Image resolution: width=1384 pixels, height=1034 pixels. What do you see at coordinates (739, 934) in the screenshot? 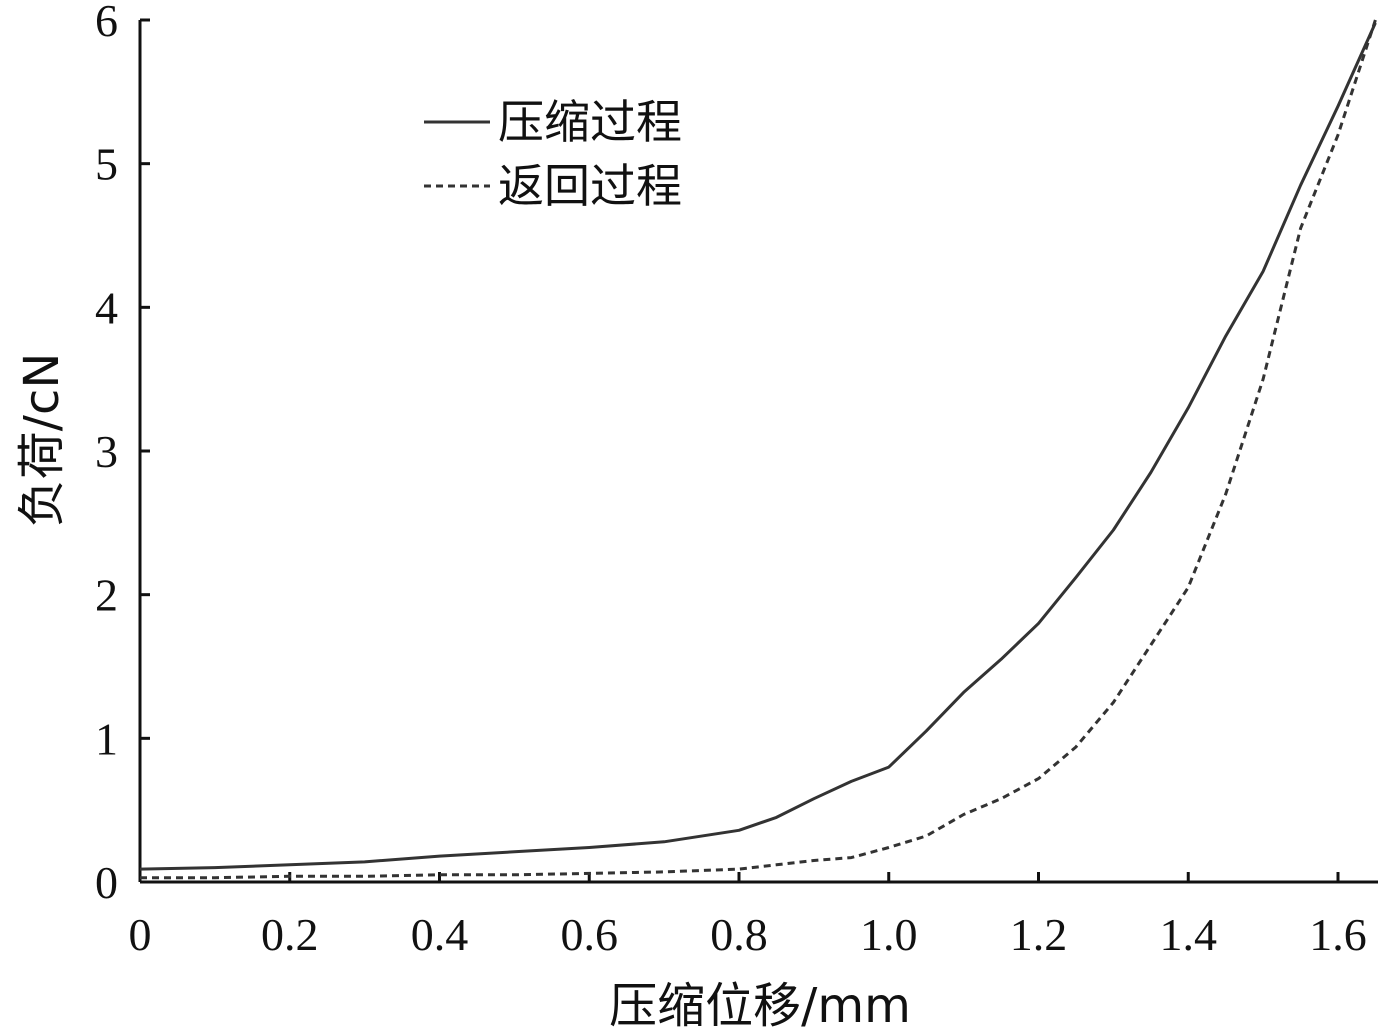
I see `x-tick-label: 0.8` at bounding box center [739, 934].